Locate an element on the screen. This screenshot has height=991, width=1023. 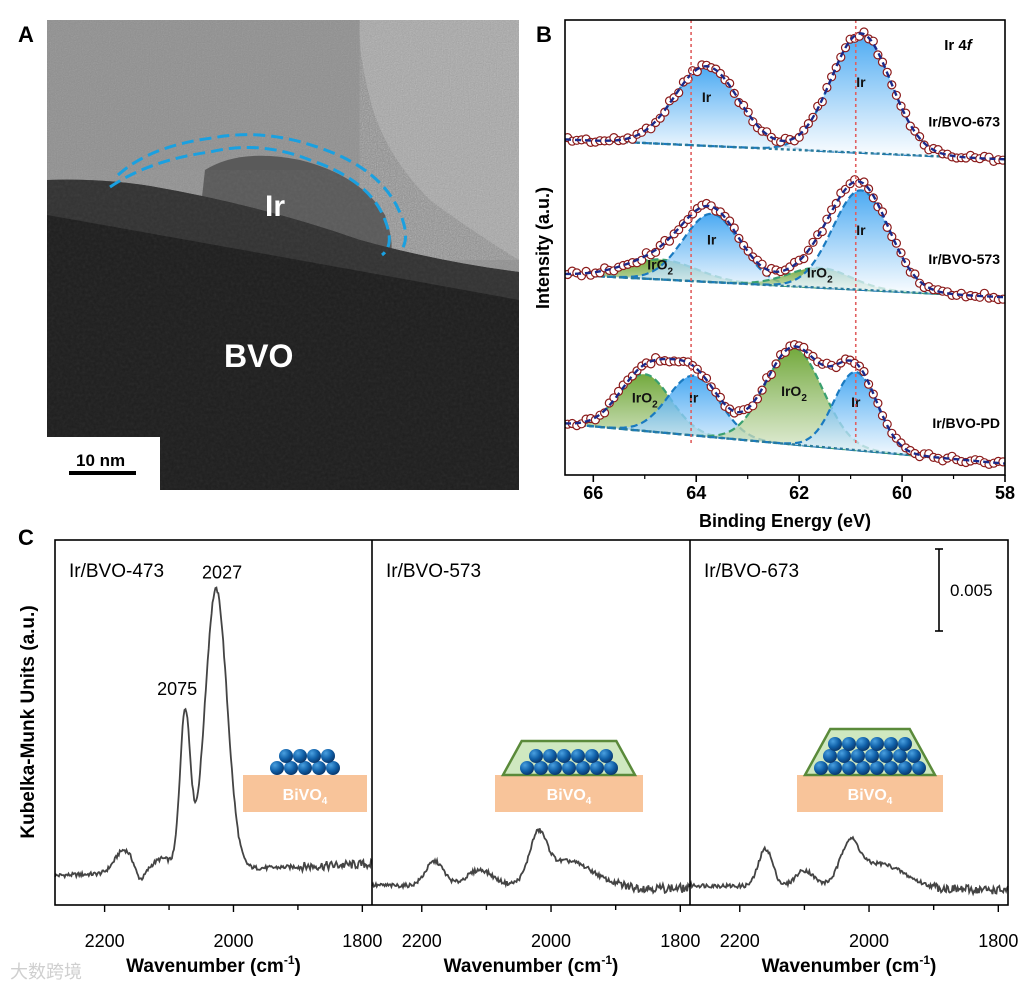
spectrum-label: Ir/BVO-PD is located at coordinates (966, 423).